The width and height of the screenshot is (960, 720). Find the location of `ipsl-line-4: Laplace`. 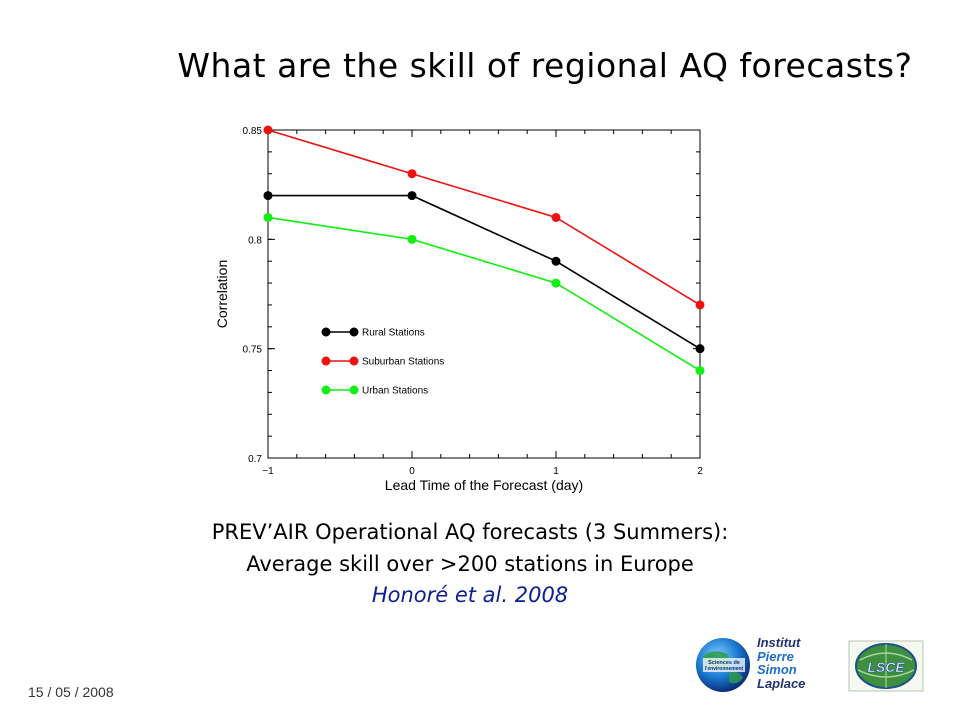

ipsl-line-4: Laplace is located at coordinates (781, 683).